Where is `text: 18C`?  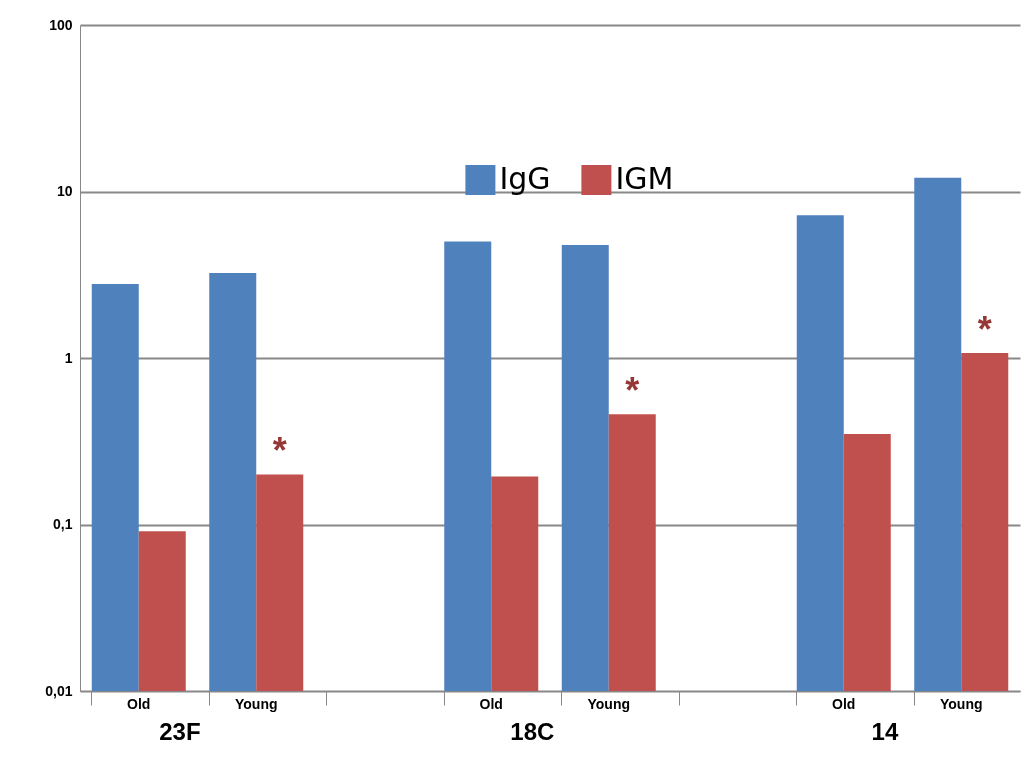
text: 18C is located at coordinates (532, 731).